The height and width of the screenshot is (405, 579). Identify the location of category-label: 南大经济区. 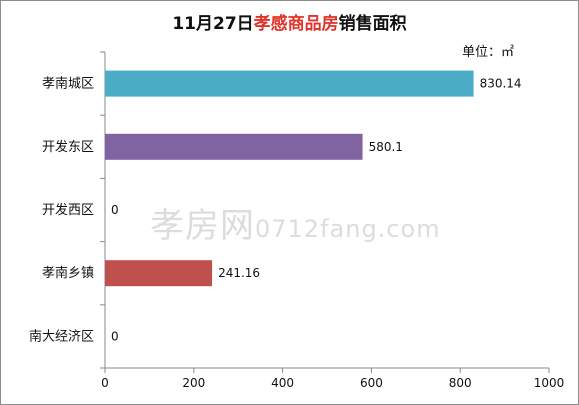
(61, 336).